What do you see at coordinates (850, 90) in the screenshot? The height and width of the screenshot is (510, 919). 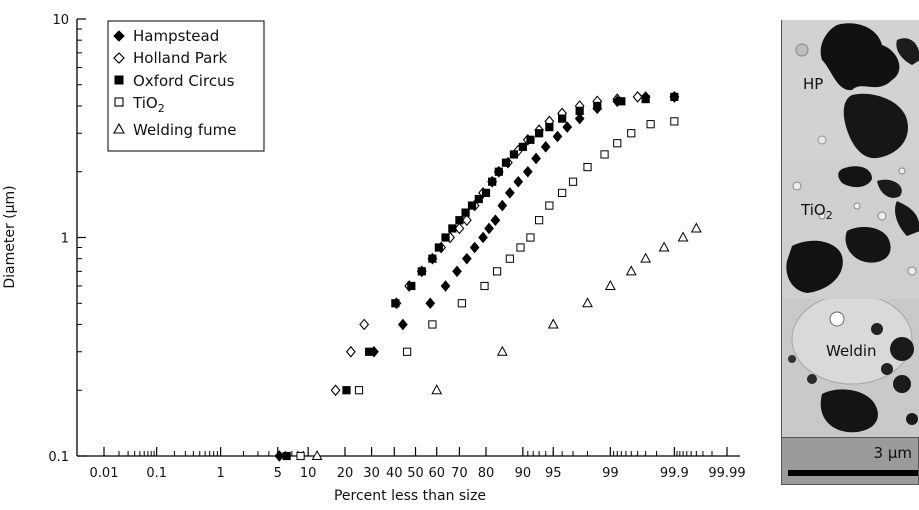 I see `micrograph-hp: HP` at bounding box center [850, 90].